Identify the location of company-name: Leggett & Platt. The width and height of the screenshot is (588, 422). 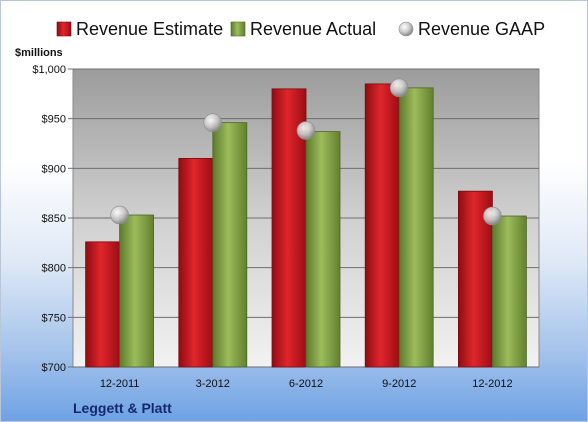
(122, 408).